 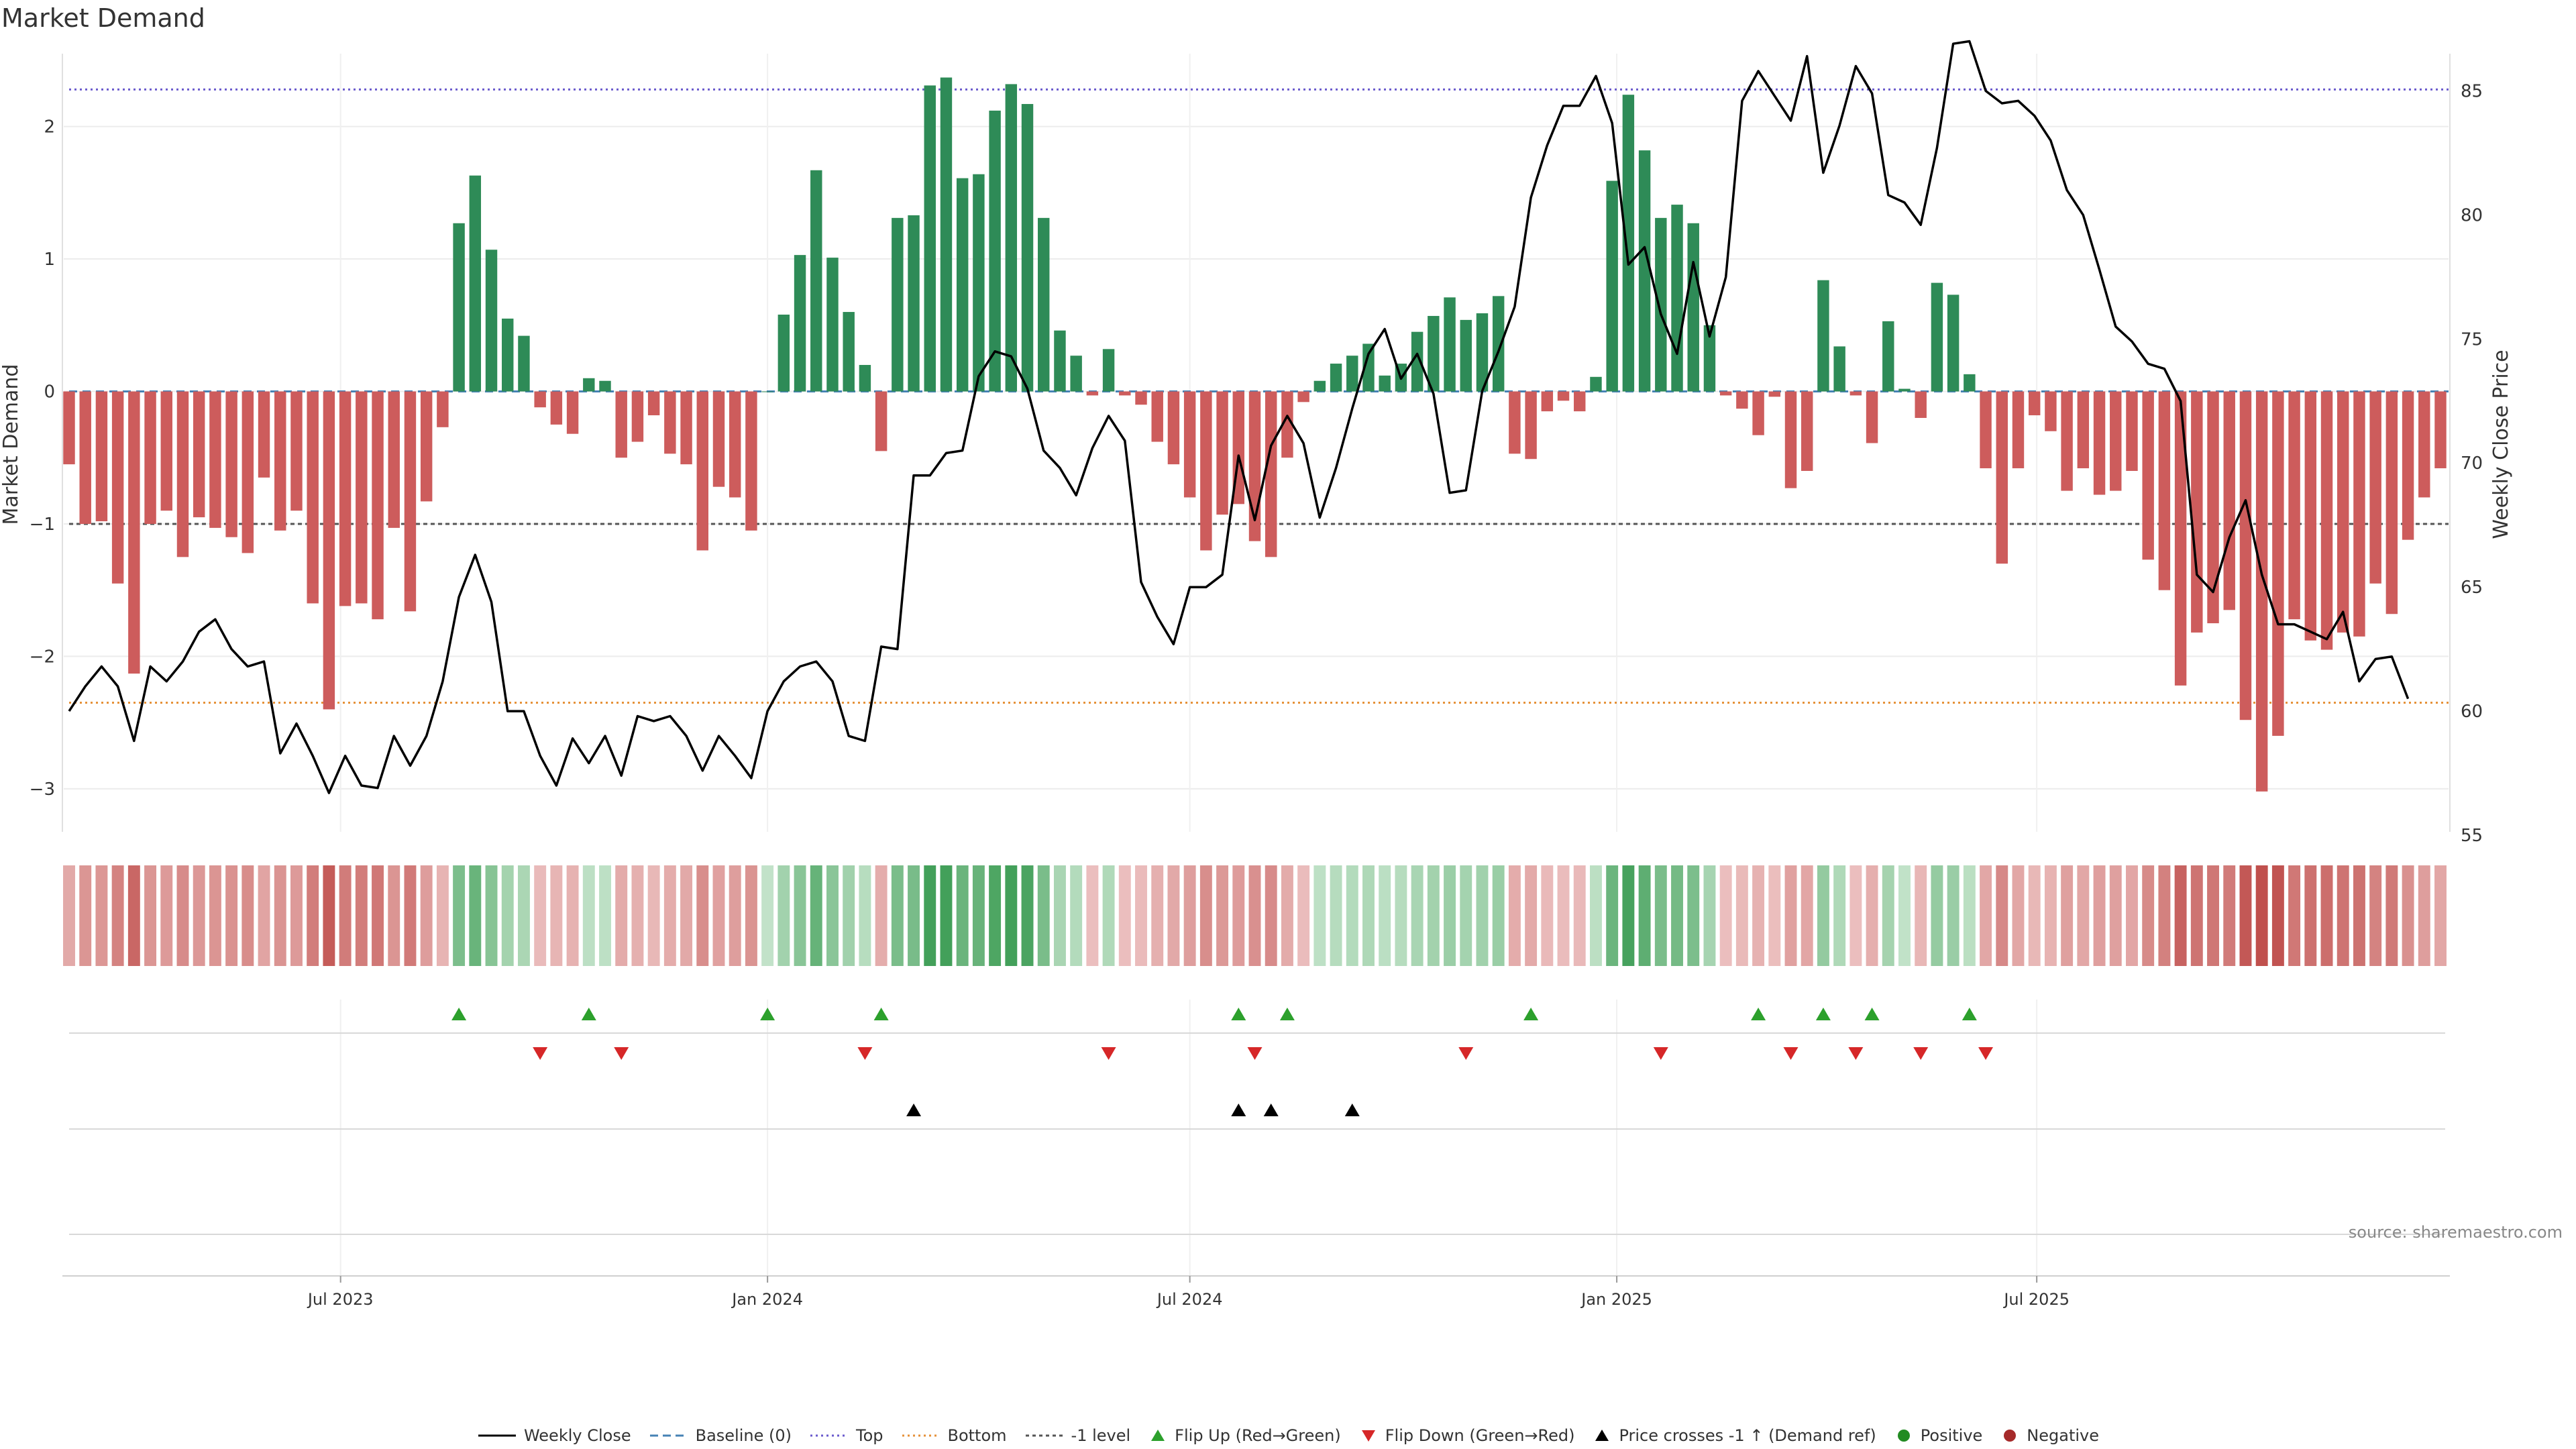 I want to click on left-tick-label: 0, so click(x=49, y=392).